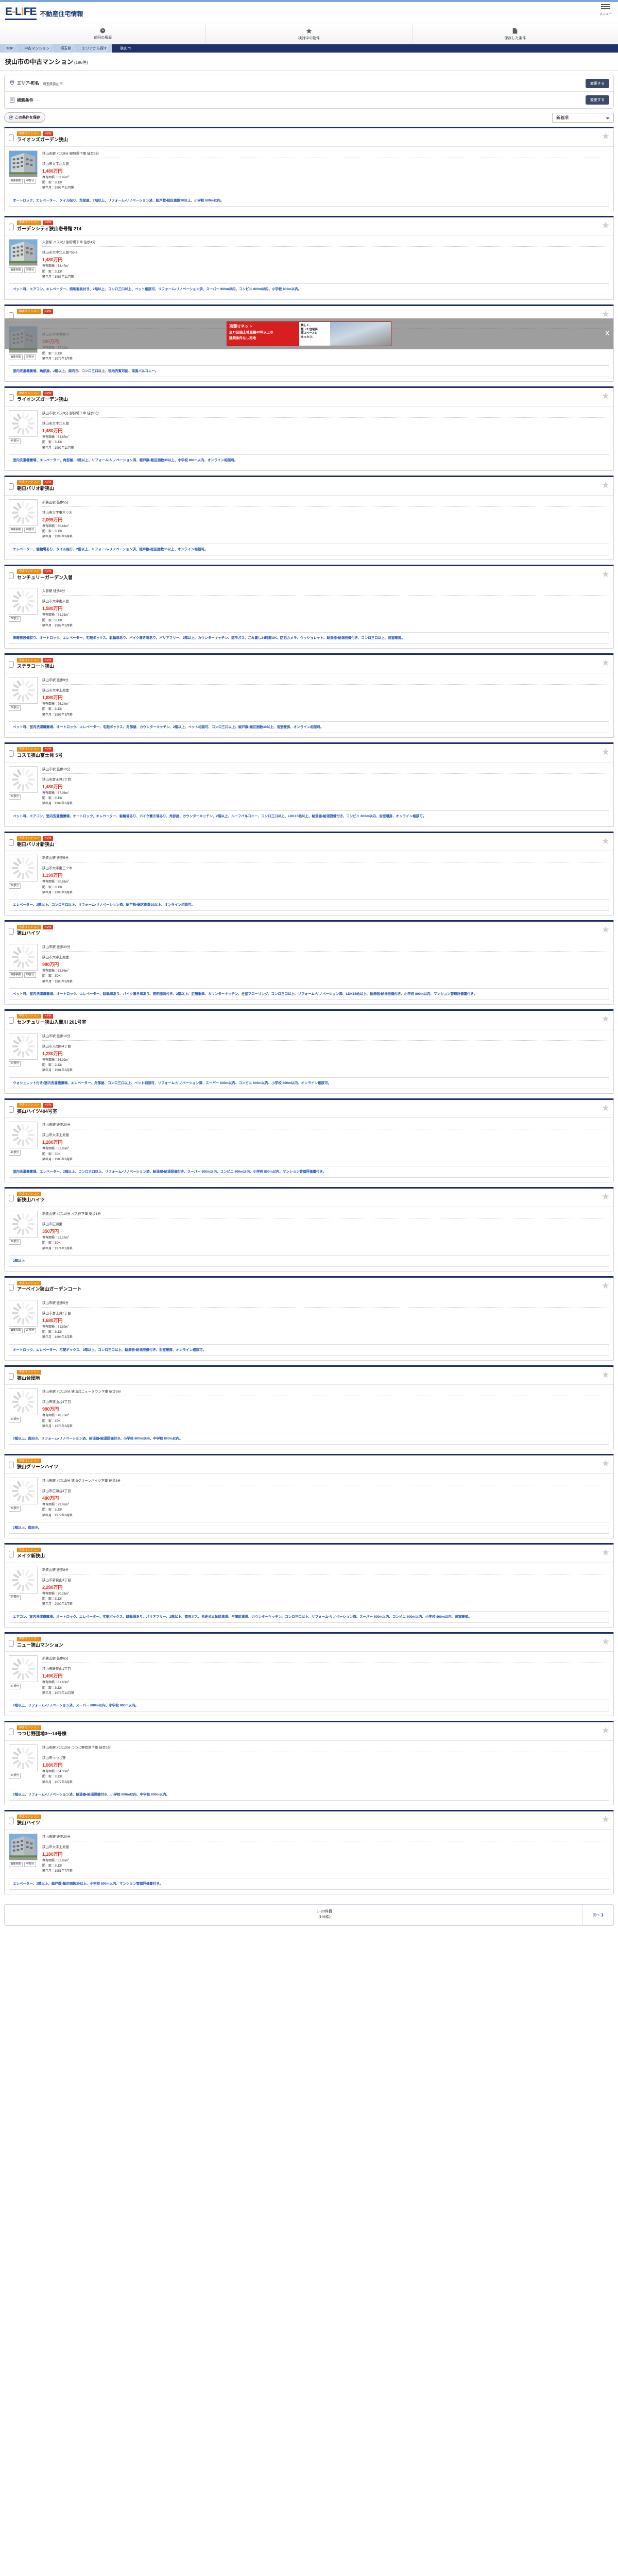 This screenshot has width=618, height=2576. What do you see at coordinates (44, 13) in the screenshot?
I see `site-logo: E-LIFE 不動産住宅情報` at bounding box center [44, 13].